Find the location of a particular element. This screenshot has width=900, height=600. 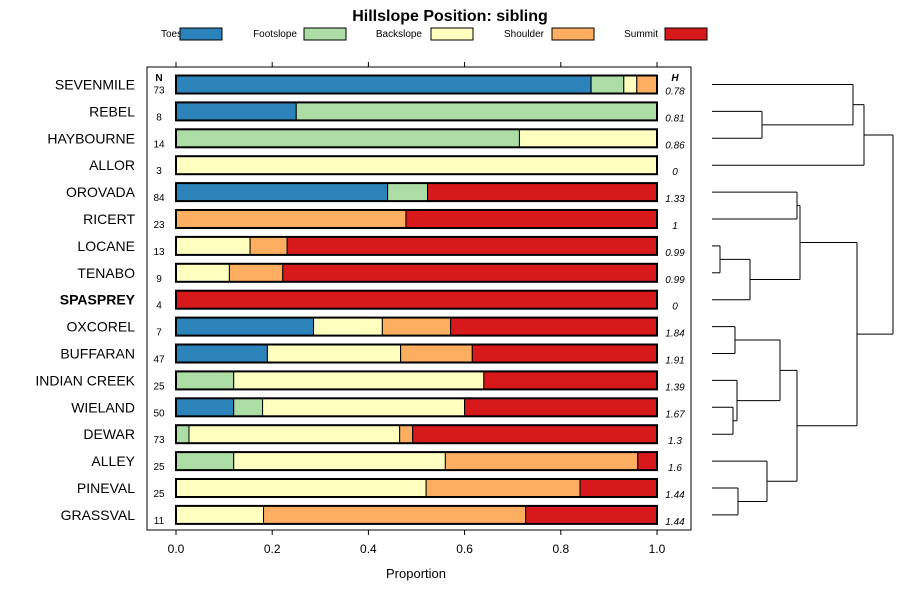

n-value: 3 is located at coordinates (159, 171).